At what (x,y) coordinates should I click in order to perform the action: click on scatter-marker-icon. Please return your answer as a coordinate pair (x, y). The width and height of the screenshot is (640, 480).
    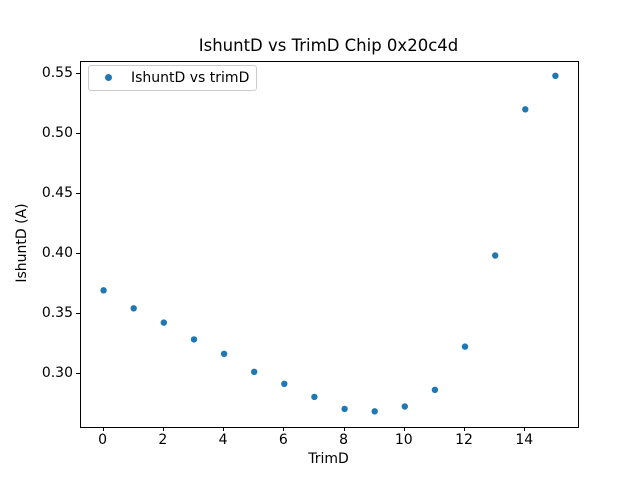
    Looking at the image, I should click on (108, 77).